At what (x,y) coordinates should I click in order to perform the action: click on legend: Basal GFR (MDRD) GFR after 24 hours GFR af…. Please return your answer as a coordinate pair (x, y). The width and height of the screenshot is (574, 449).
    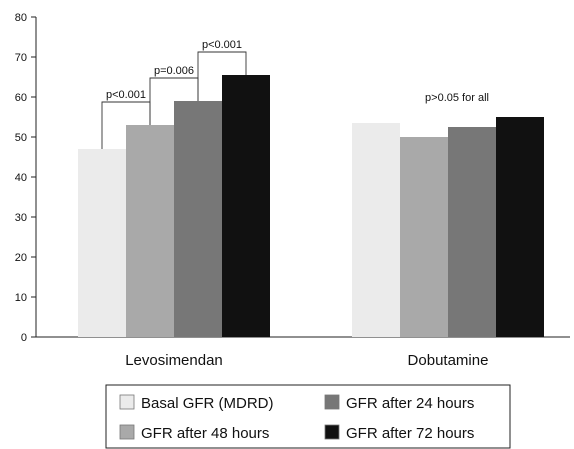
    Looking at the image, I should click on (308, 416).